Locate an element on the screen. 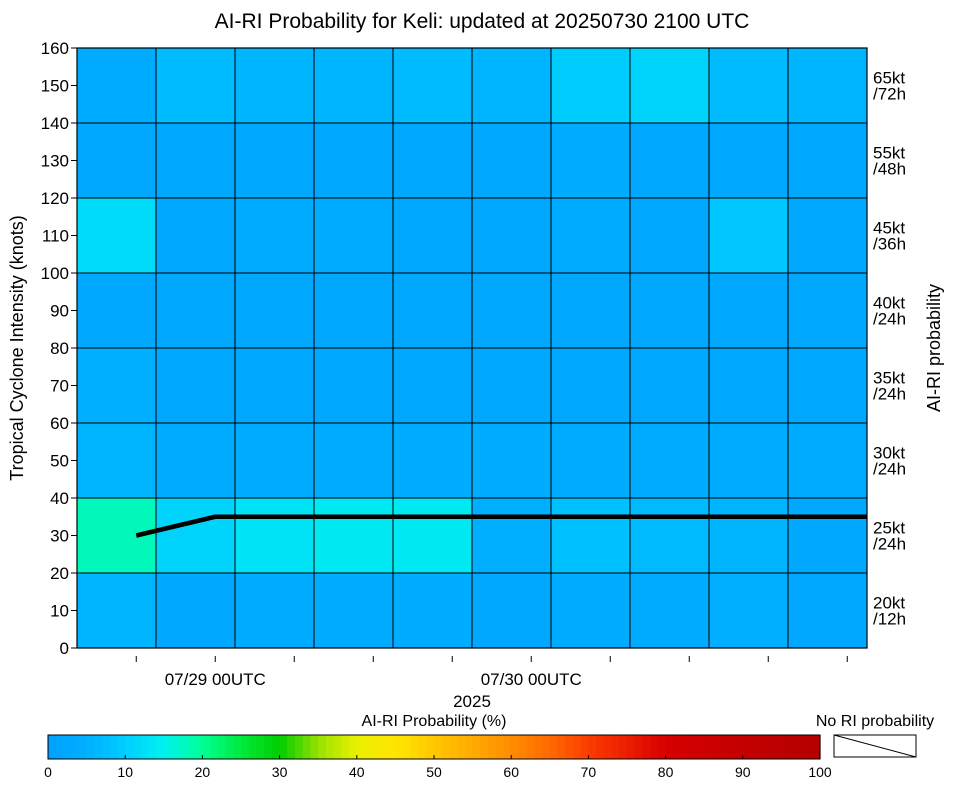  y-tick-label: 10 is located at coordinates (59, 611).